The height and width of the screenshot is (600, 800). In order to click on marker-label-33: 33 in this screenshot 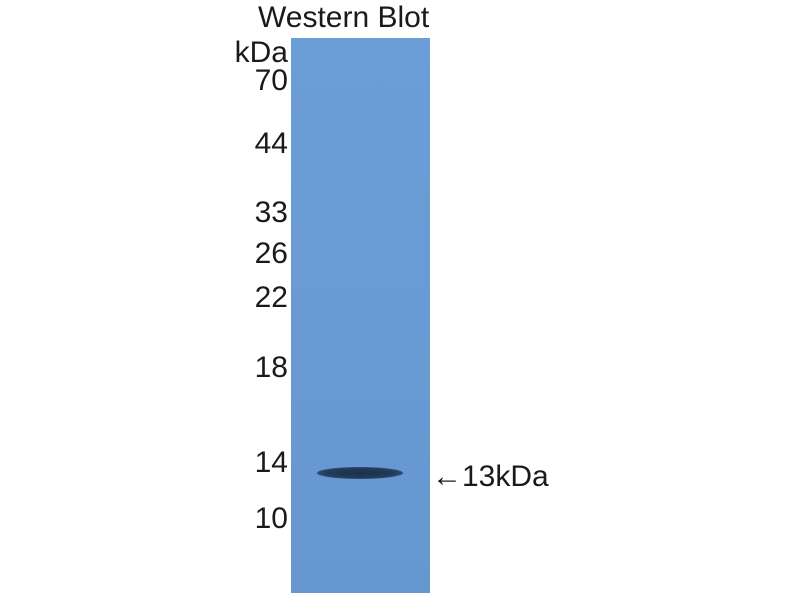, I will do `click(271, 212)`.